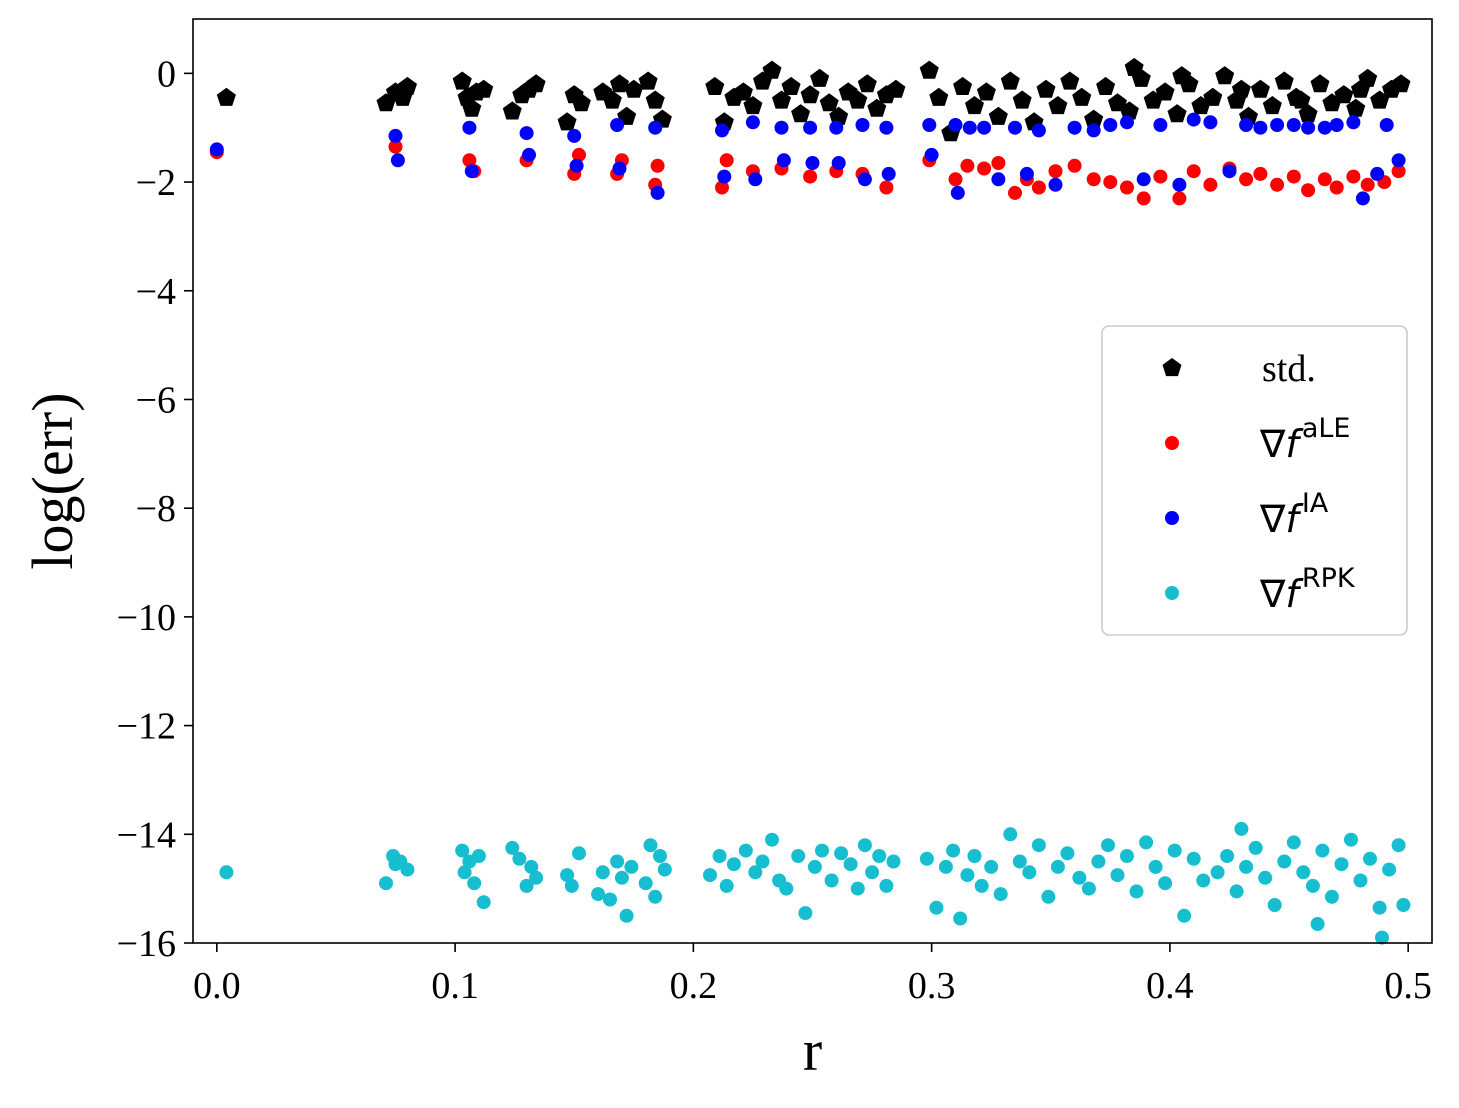 Image resolution: width=1459 pixels, height=1108 pixels. What do you see at coordinates (812, 975) in the screenshot?
I see `x-axis: 0.0 0.1 0.2 0.3 0.4 0.5` at bounding box center [812, 975].